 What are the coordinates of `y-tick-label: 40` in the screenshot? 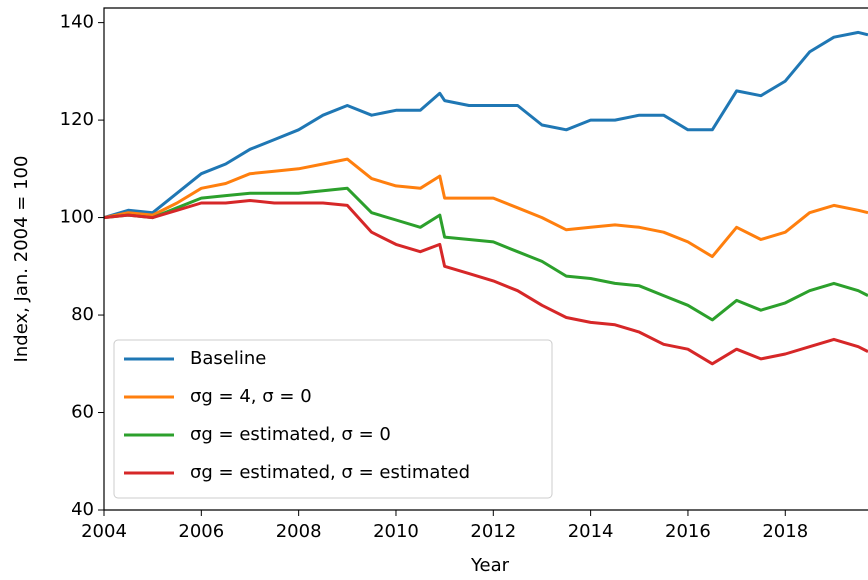 It's located at (82, 509).